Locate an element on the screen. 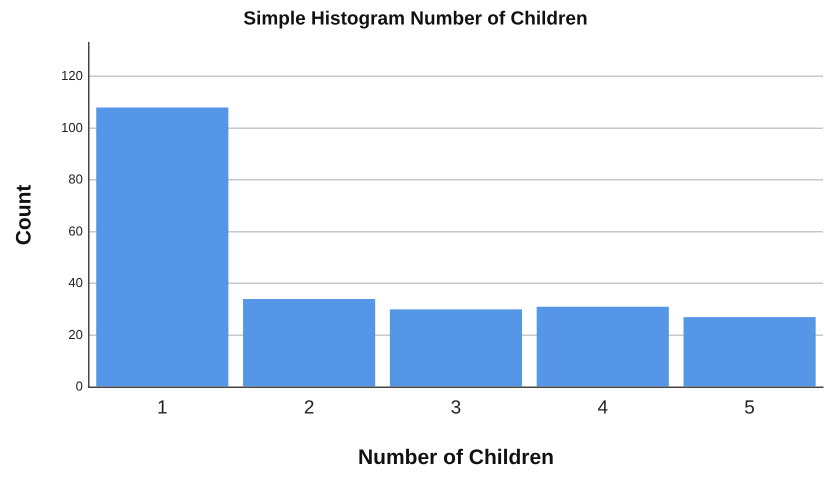 Image resolution: width=825 pixels, height=483 pixels. y-tick-label: 20 is located at coordinates (75, 334).